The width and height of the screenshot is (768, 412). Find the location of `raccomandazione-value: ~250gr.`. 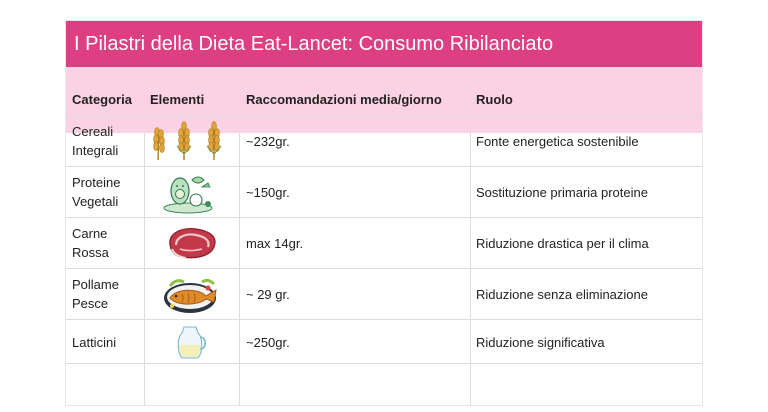

raccomandazione-value: ~250gr. is located at coordinates (268, 342).